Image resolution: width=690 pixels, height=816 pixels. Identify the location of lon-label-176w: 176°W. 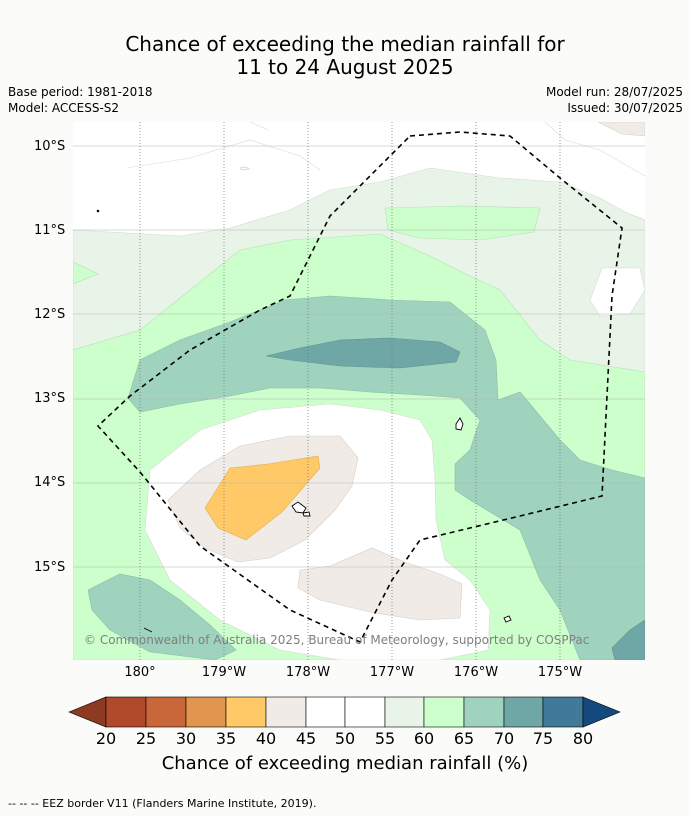
(476, 672).